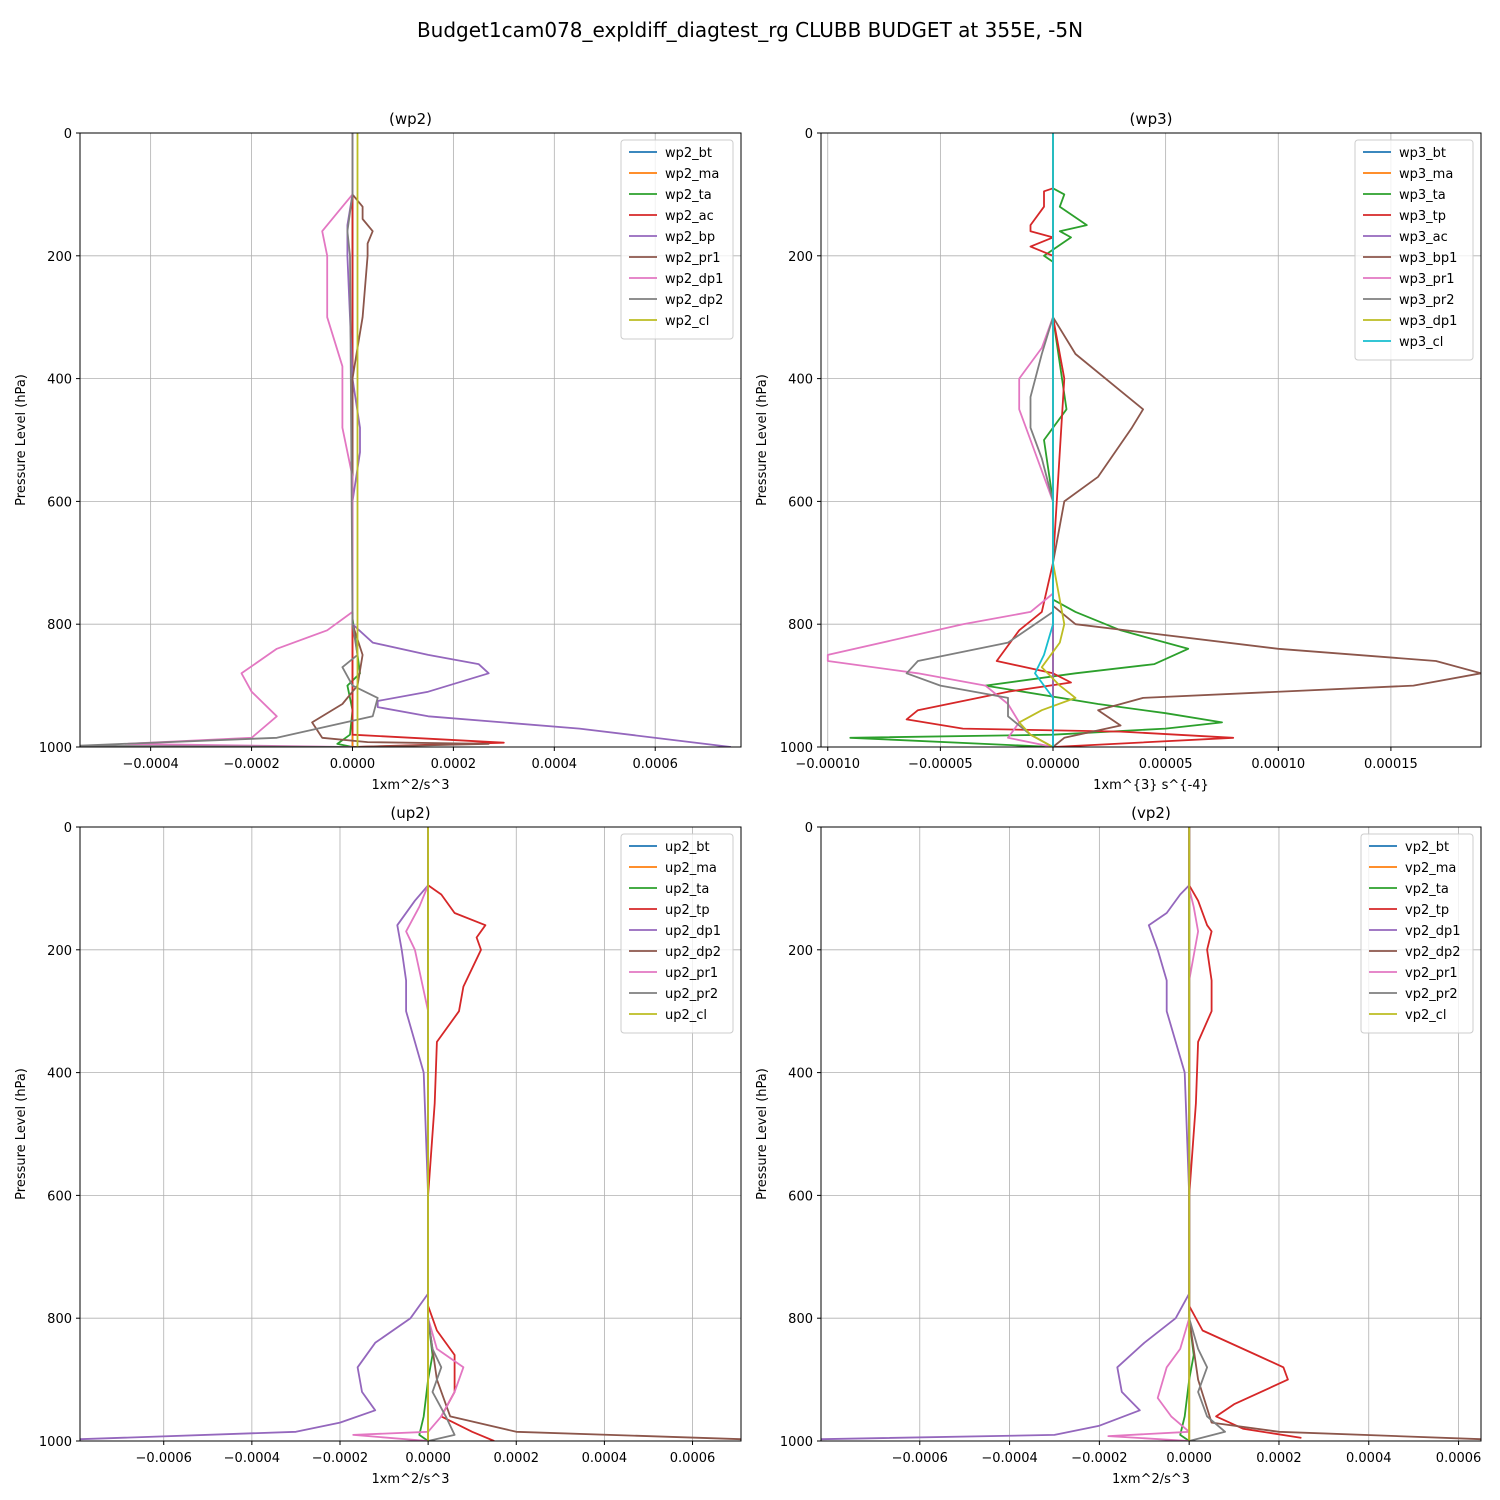  What do you see at coordinates (1422, 195) in the screenshot?
I see `legend-label: wp3_ta` at bounding box center [1422, 195].